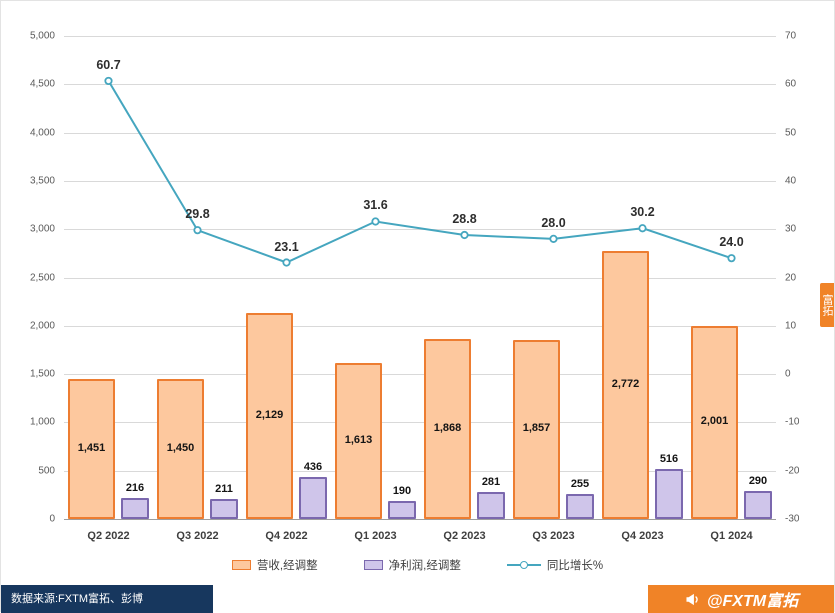  Describe the element at coordinates (791, 181) in the screenshot. I see `right-axis-tick-label: 40` at that location.